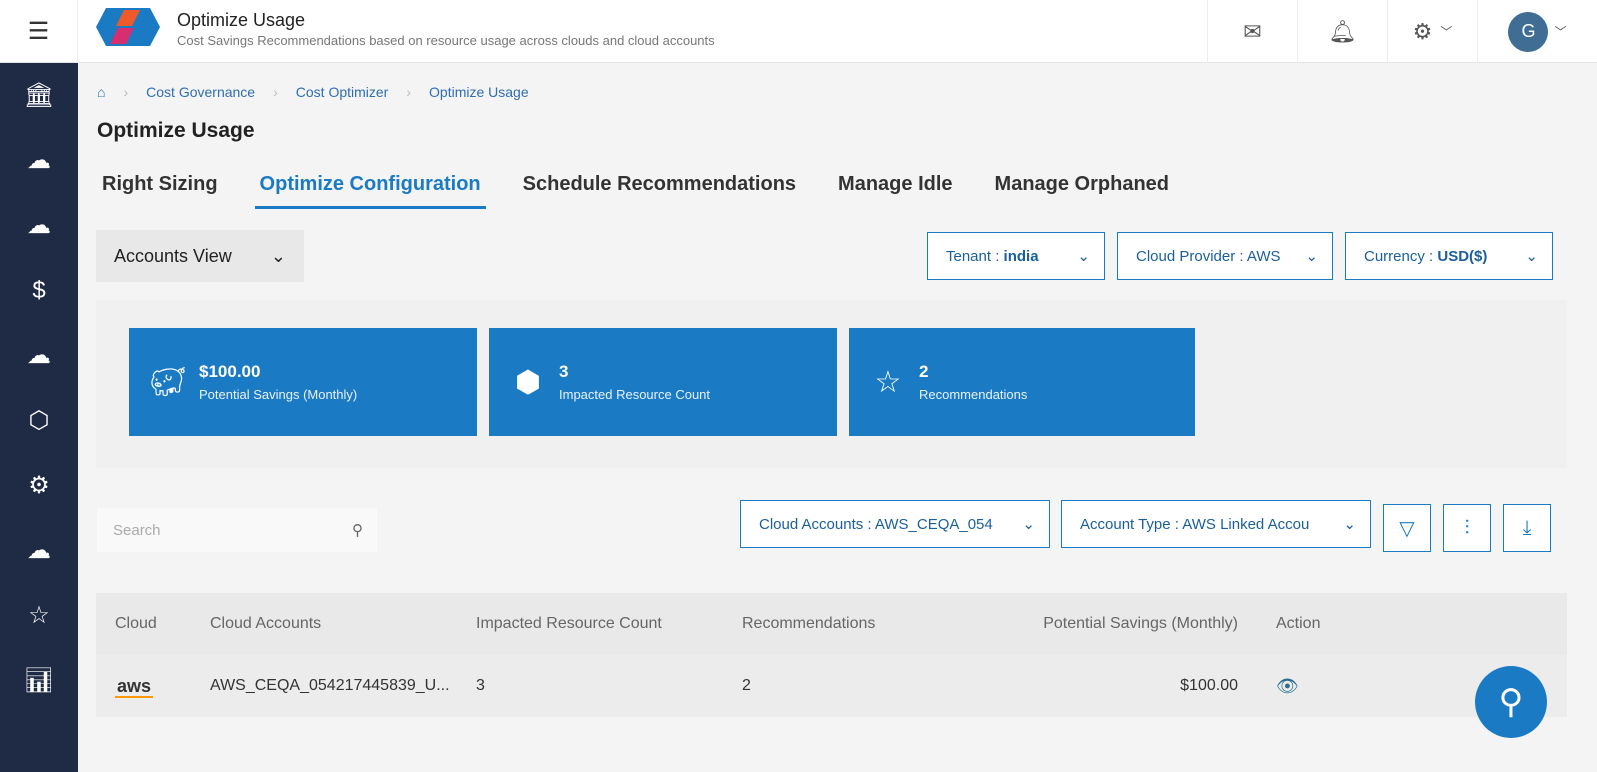  I want to click on col-cloud-accounts: Cloud Accounts, so click(266, 623).